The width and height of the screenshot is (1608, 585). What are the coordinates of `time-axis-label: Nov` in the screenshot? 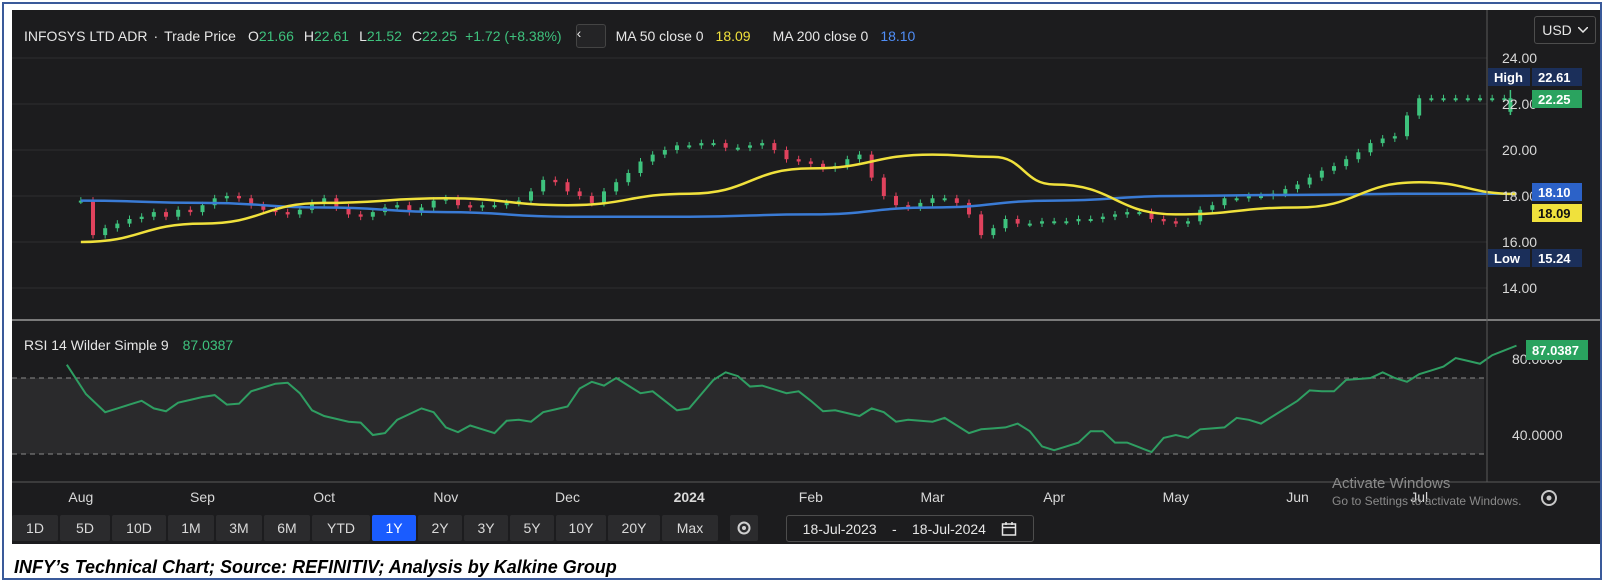 It's located at (445, 497).